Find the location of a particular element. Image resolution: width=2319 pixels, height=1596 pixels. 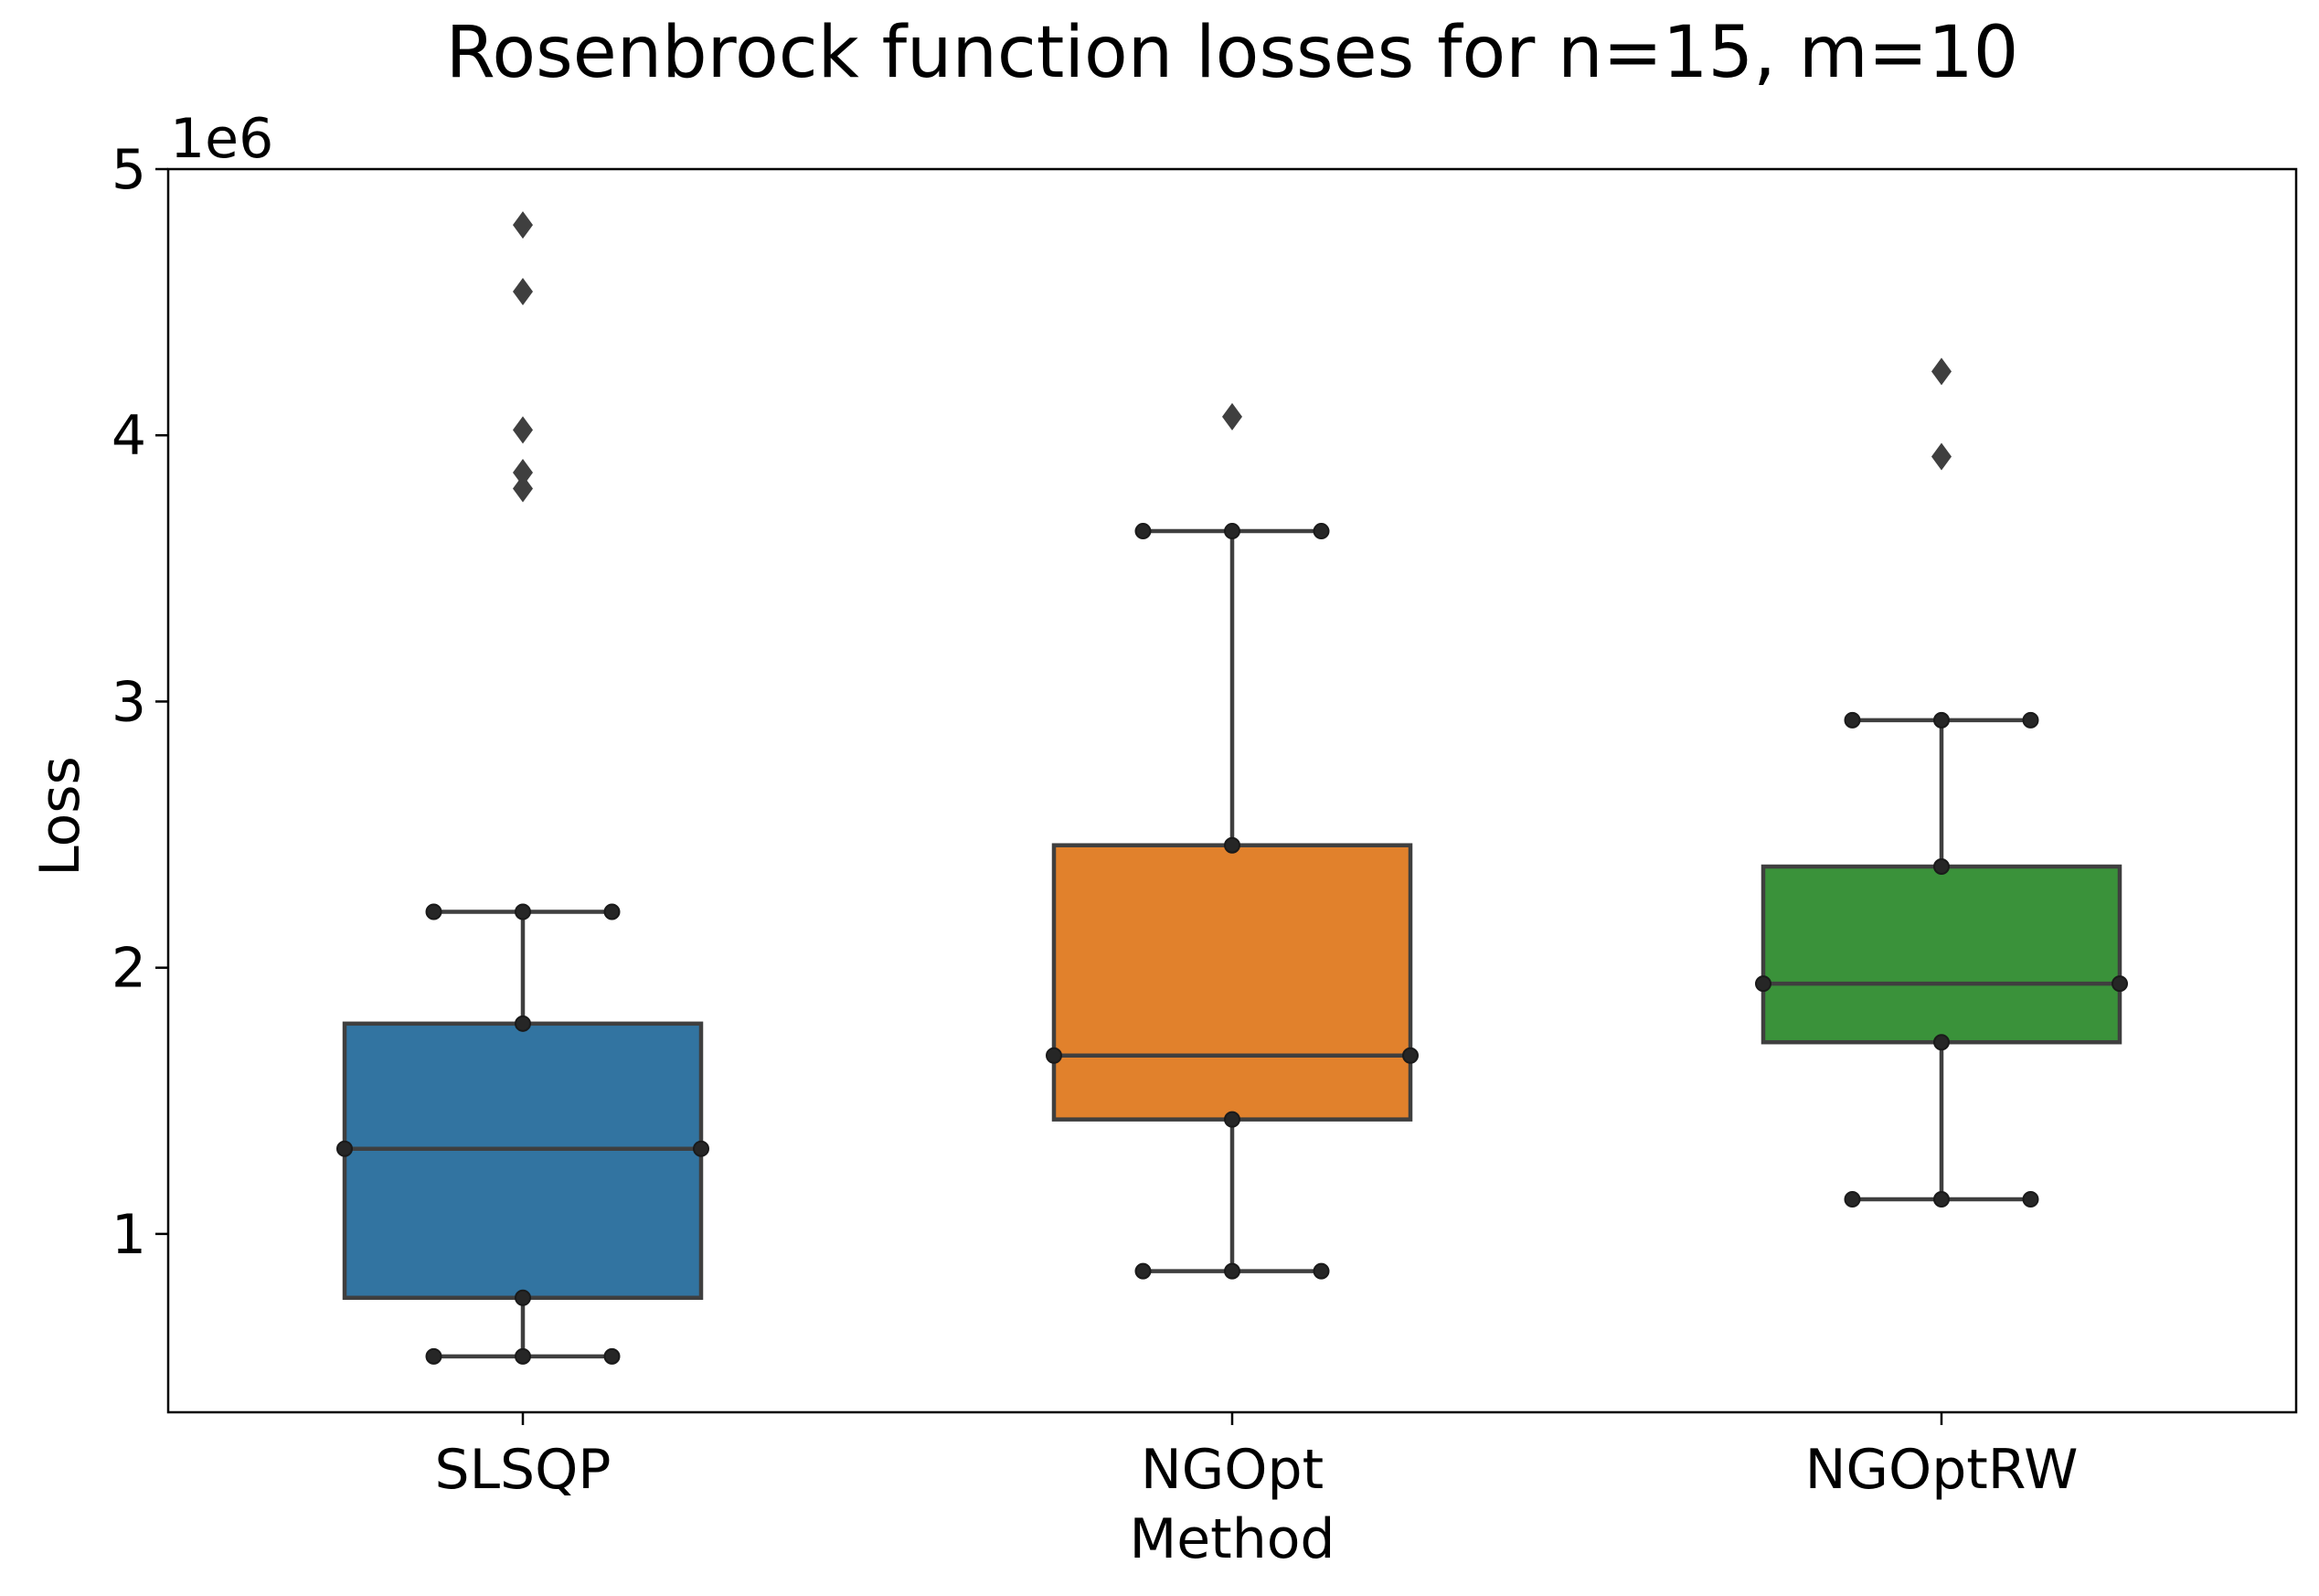

x-tick-label-slsqp: SLSQP is located at coordinates (523, 1470).